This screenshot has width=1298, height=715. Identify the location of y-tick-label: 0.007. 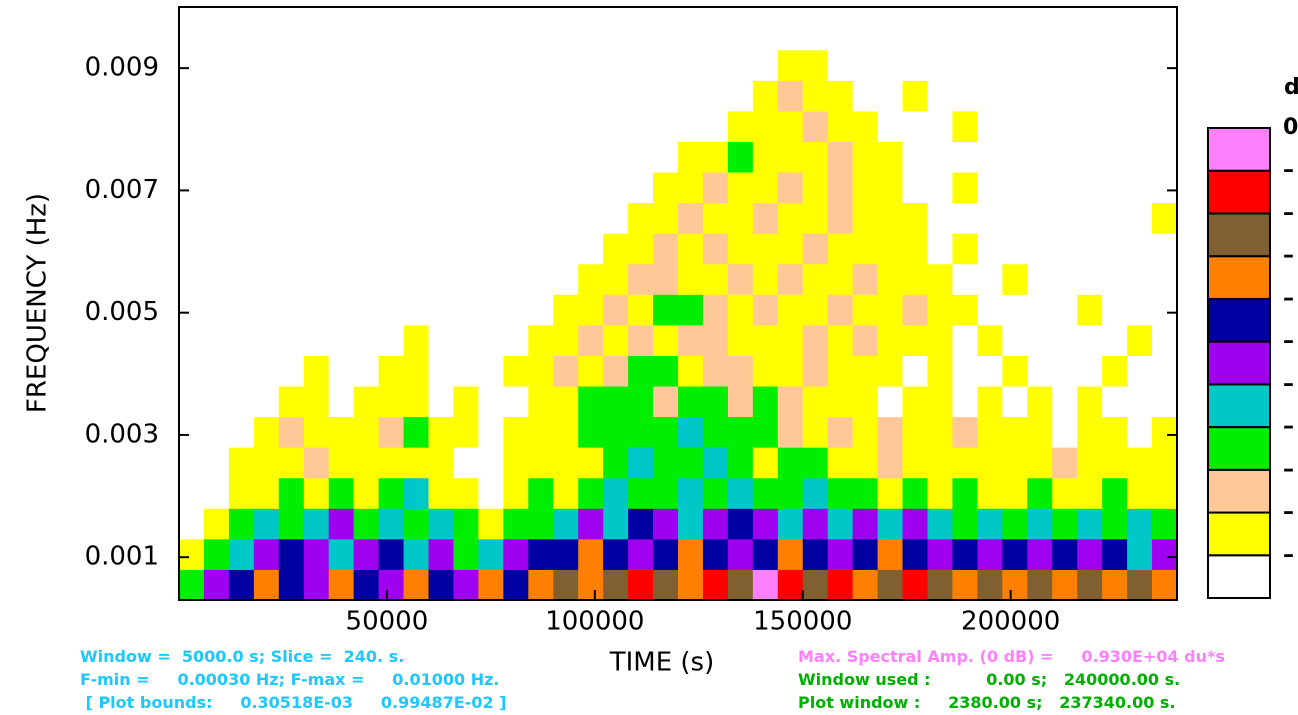
(122, 190).